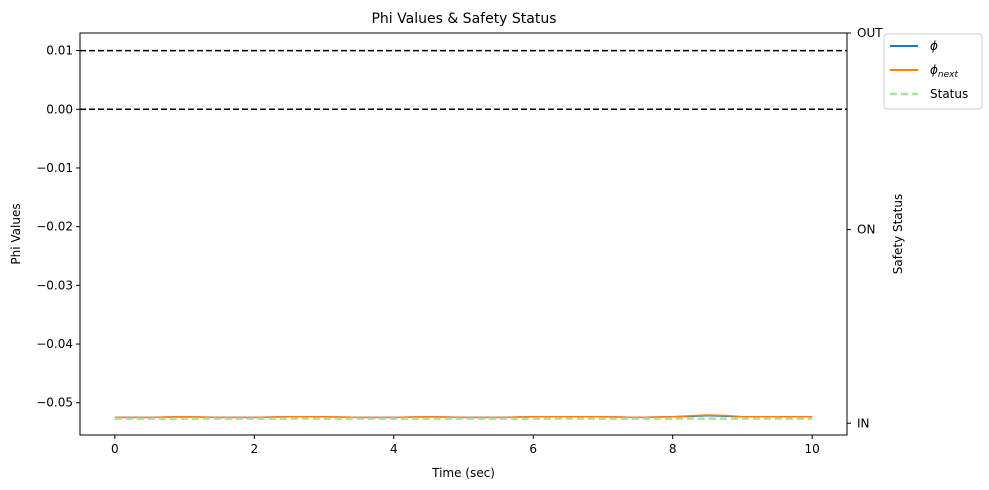 This screenshot has width=989, height=490. I want to click on chart-title: Phi Values & Safety Status, so click(463, 19).